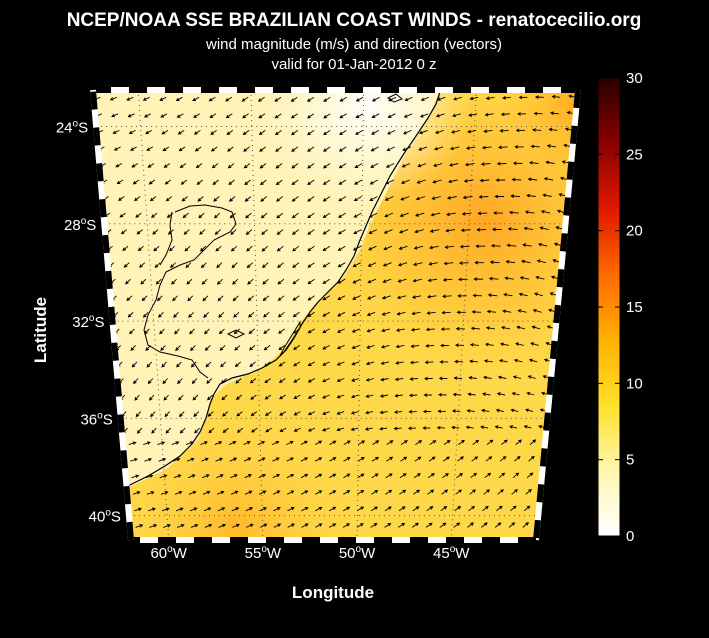  I want to click on latitude-tick-label: 36oS, so click(96, 419).